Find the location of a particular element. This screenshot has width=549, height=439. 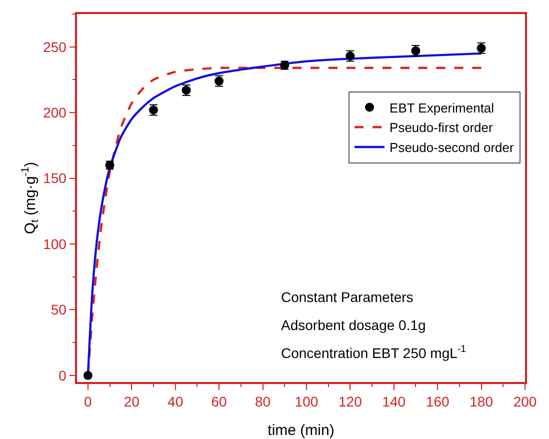

y-tick-label: 150 is located at coordinates (55, 178).